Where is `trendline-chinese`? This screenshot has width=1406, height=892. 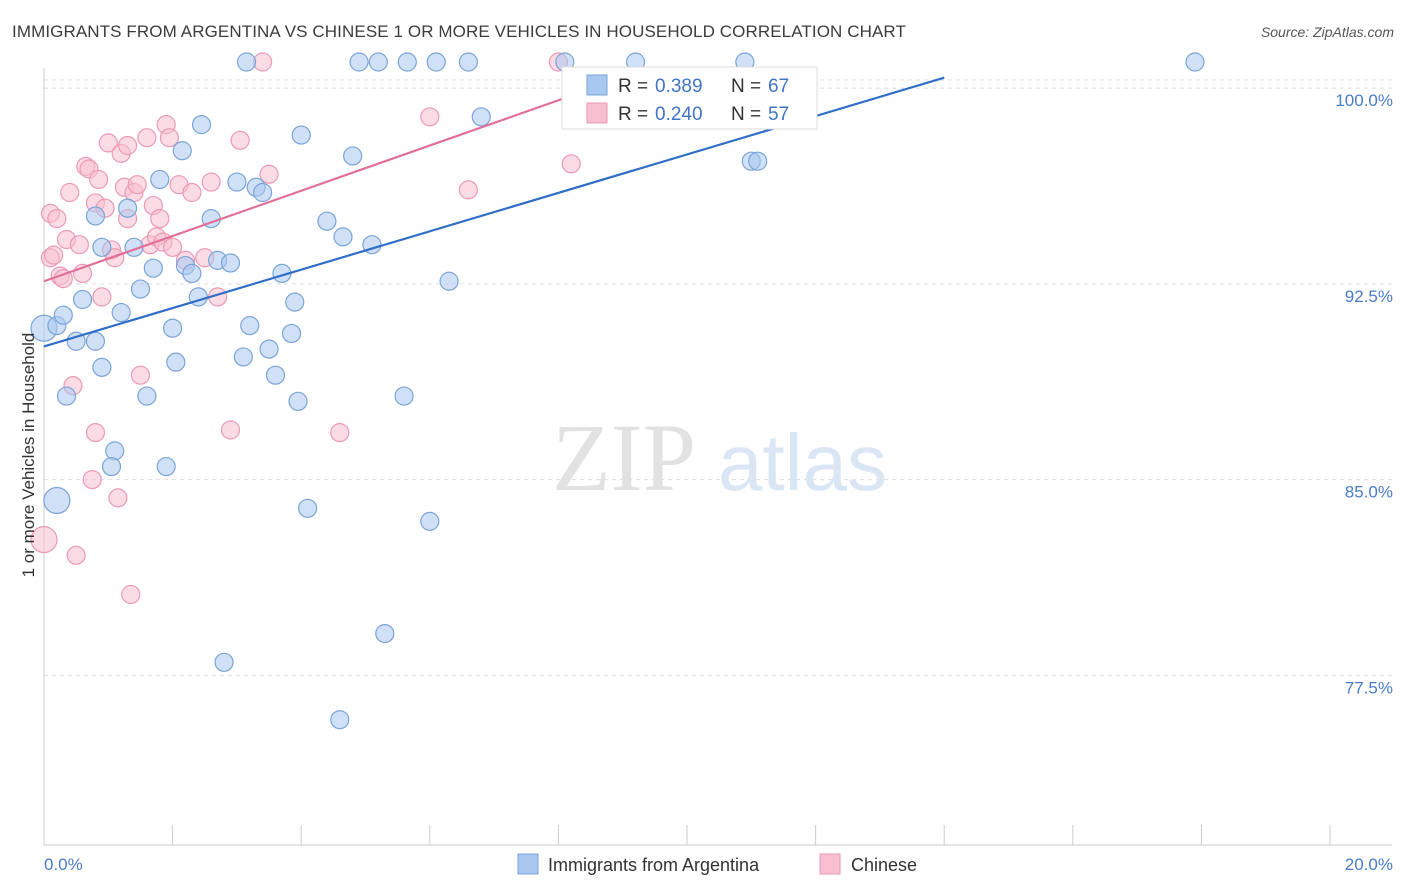 trendline-chinese is located at coordinates (333, 179).